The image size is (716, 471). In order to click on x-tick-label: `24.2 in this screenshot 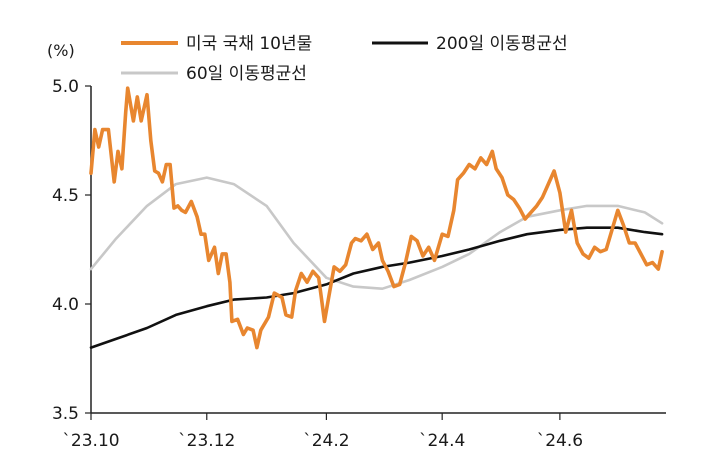, I will do `click(326, 441)`.